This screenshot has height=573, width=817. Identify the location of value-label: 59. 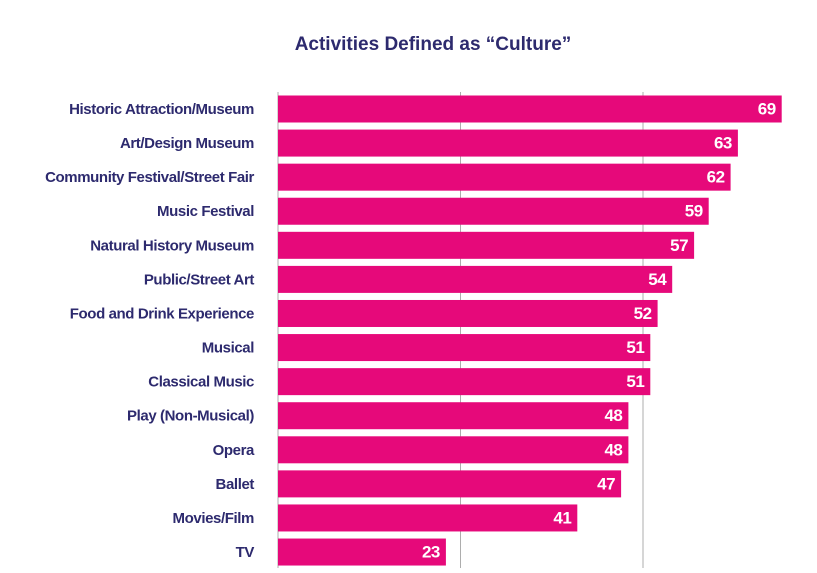
(694, 211).